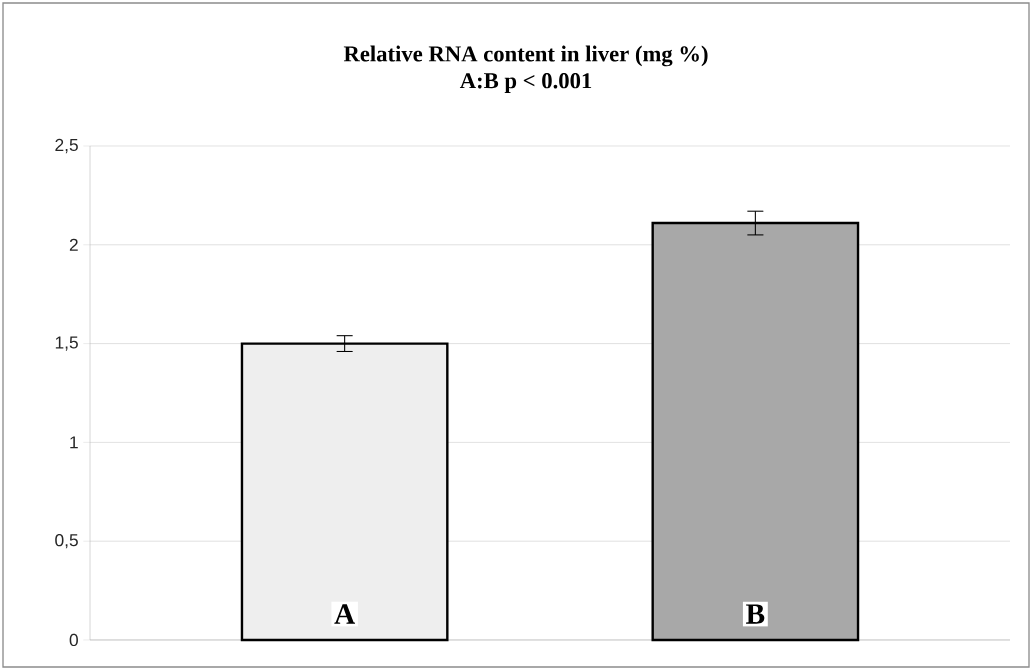 The image size is (1032, 670). Describe the element at coordinates (74, 442) in the screenshot. I see `y-tick-label: 1` at that location.